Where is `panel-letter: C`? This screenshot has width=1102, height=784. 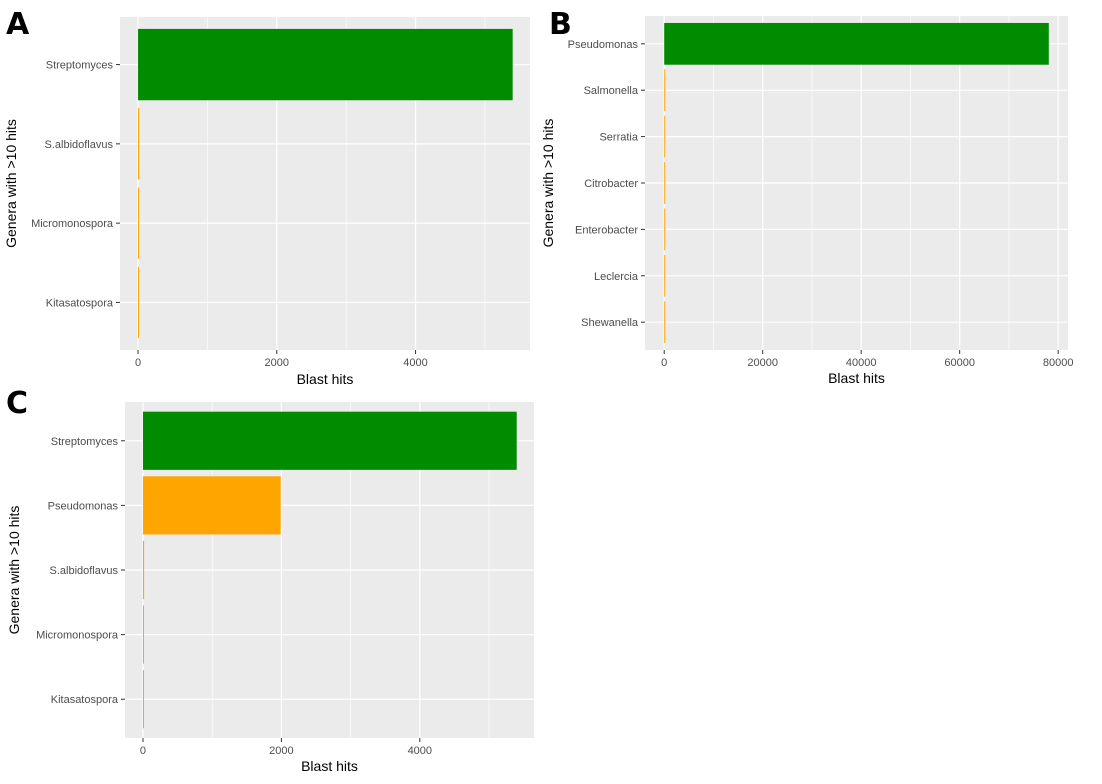
panel-letter: C is located at coordinates (17, 403).